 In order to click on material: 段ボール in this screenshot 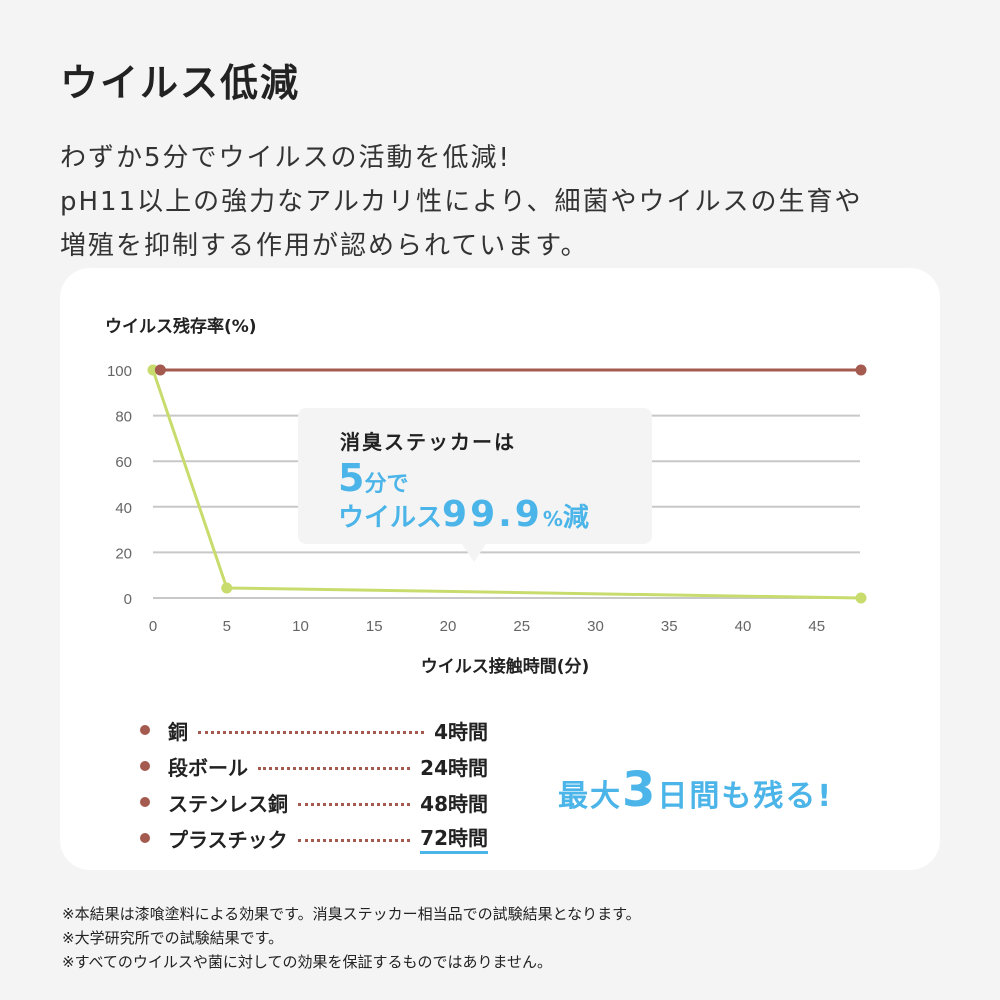, I will do `click(208, 767)`.